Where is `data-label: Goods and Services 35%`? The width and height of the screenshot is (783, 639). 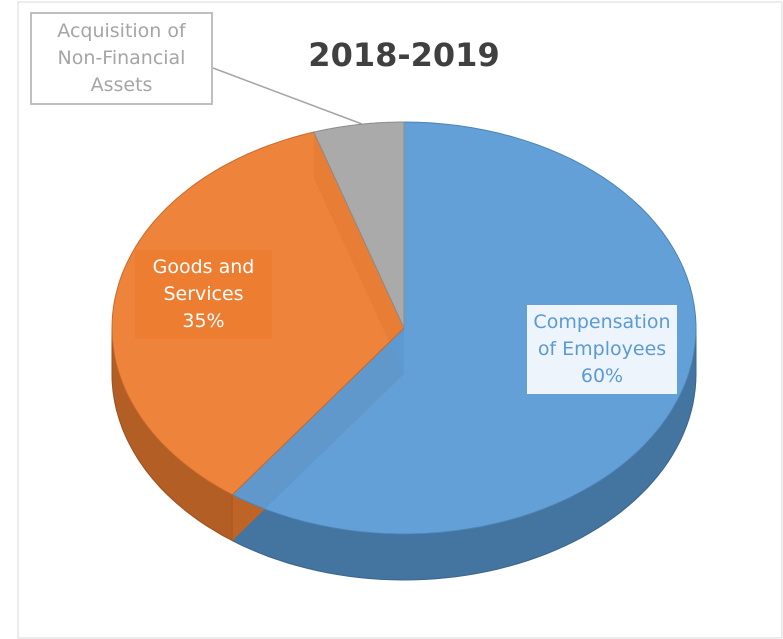
data-label: Goods and Services 35% is located at coordinates (203, 294).